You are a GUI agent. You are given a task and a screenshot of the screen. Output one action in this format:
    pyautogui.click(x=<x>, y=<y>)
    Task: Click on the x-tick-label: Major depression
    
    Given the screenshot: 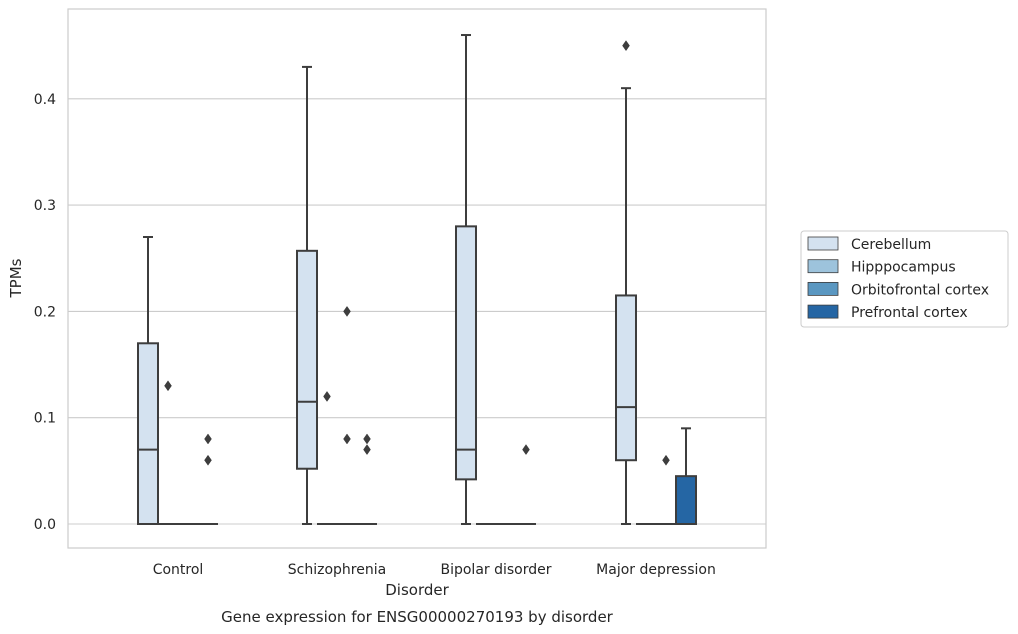 What is the action you would take?
    pyautogui.click(x=656, y=570)
    